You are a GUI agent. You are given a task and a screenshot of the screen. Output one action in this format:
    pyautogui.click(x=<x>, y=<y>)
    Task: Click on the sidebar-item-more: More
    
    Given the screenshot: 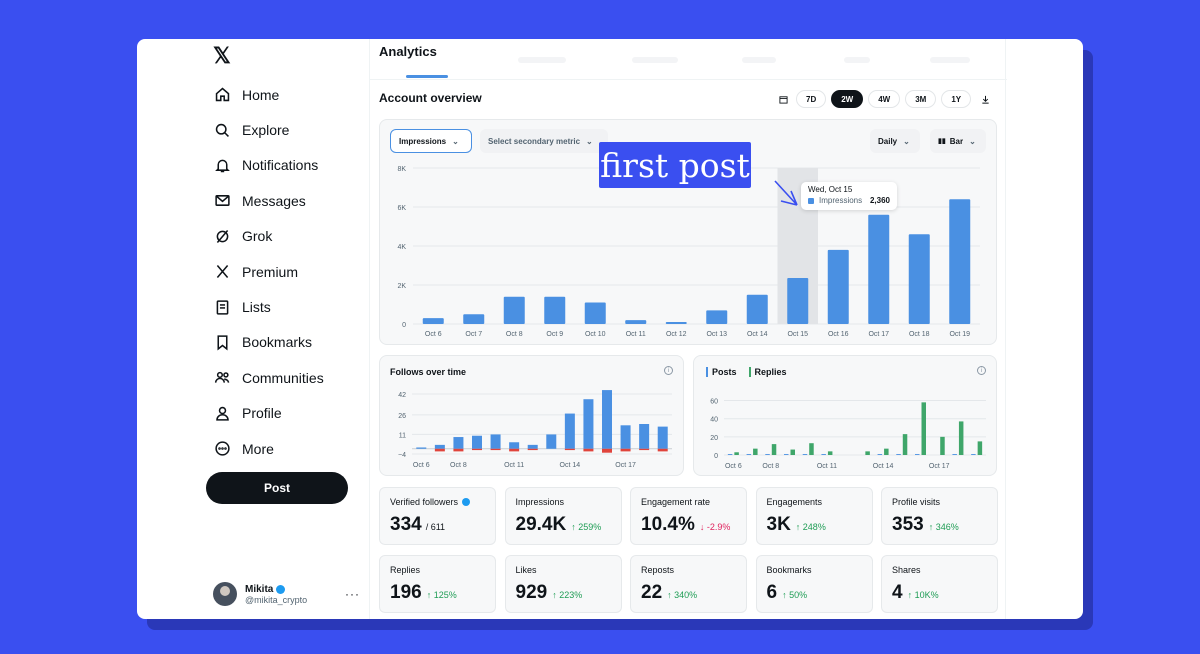 What is the action you would take?
    pyautogui.click(x=268, y=448)
    